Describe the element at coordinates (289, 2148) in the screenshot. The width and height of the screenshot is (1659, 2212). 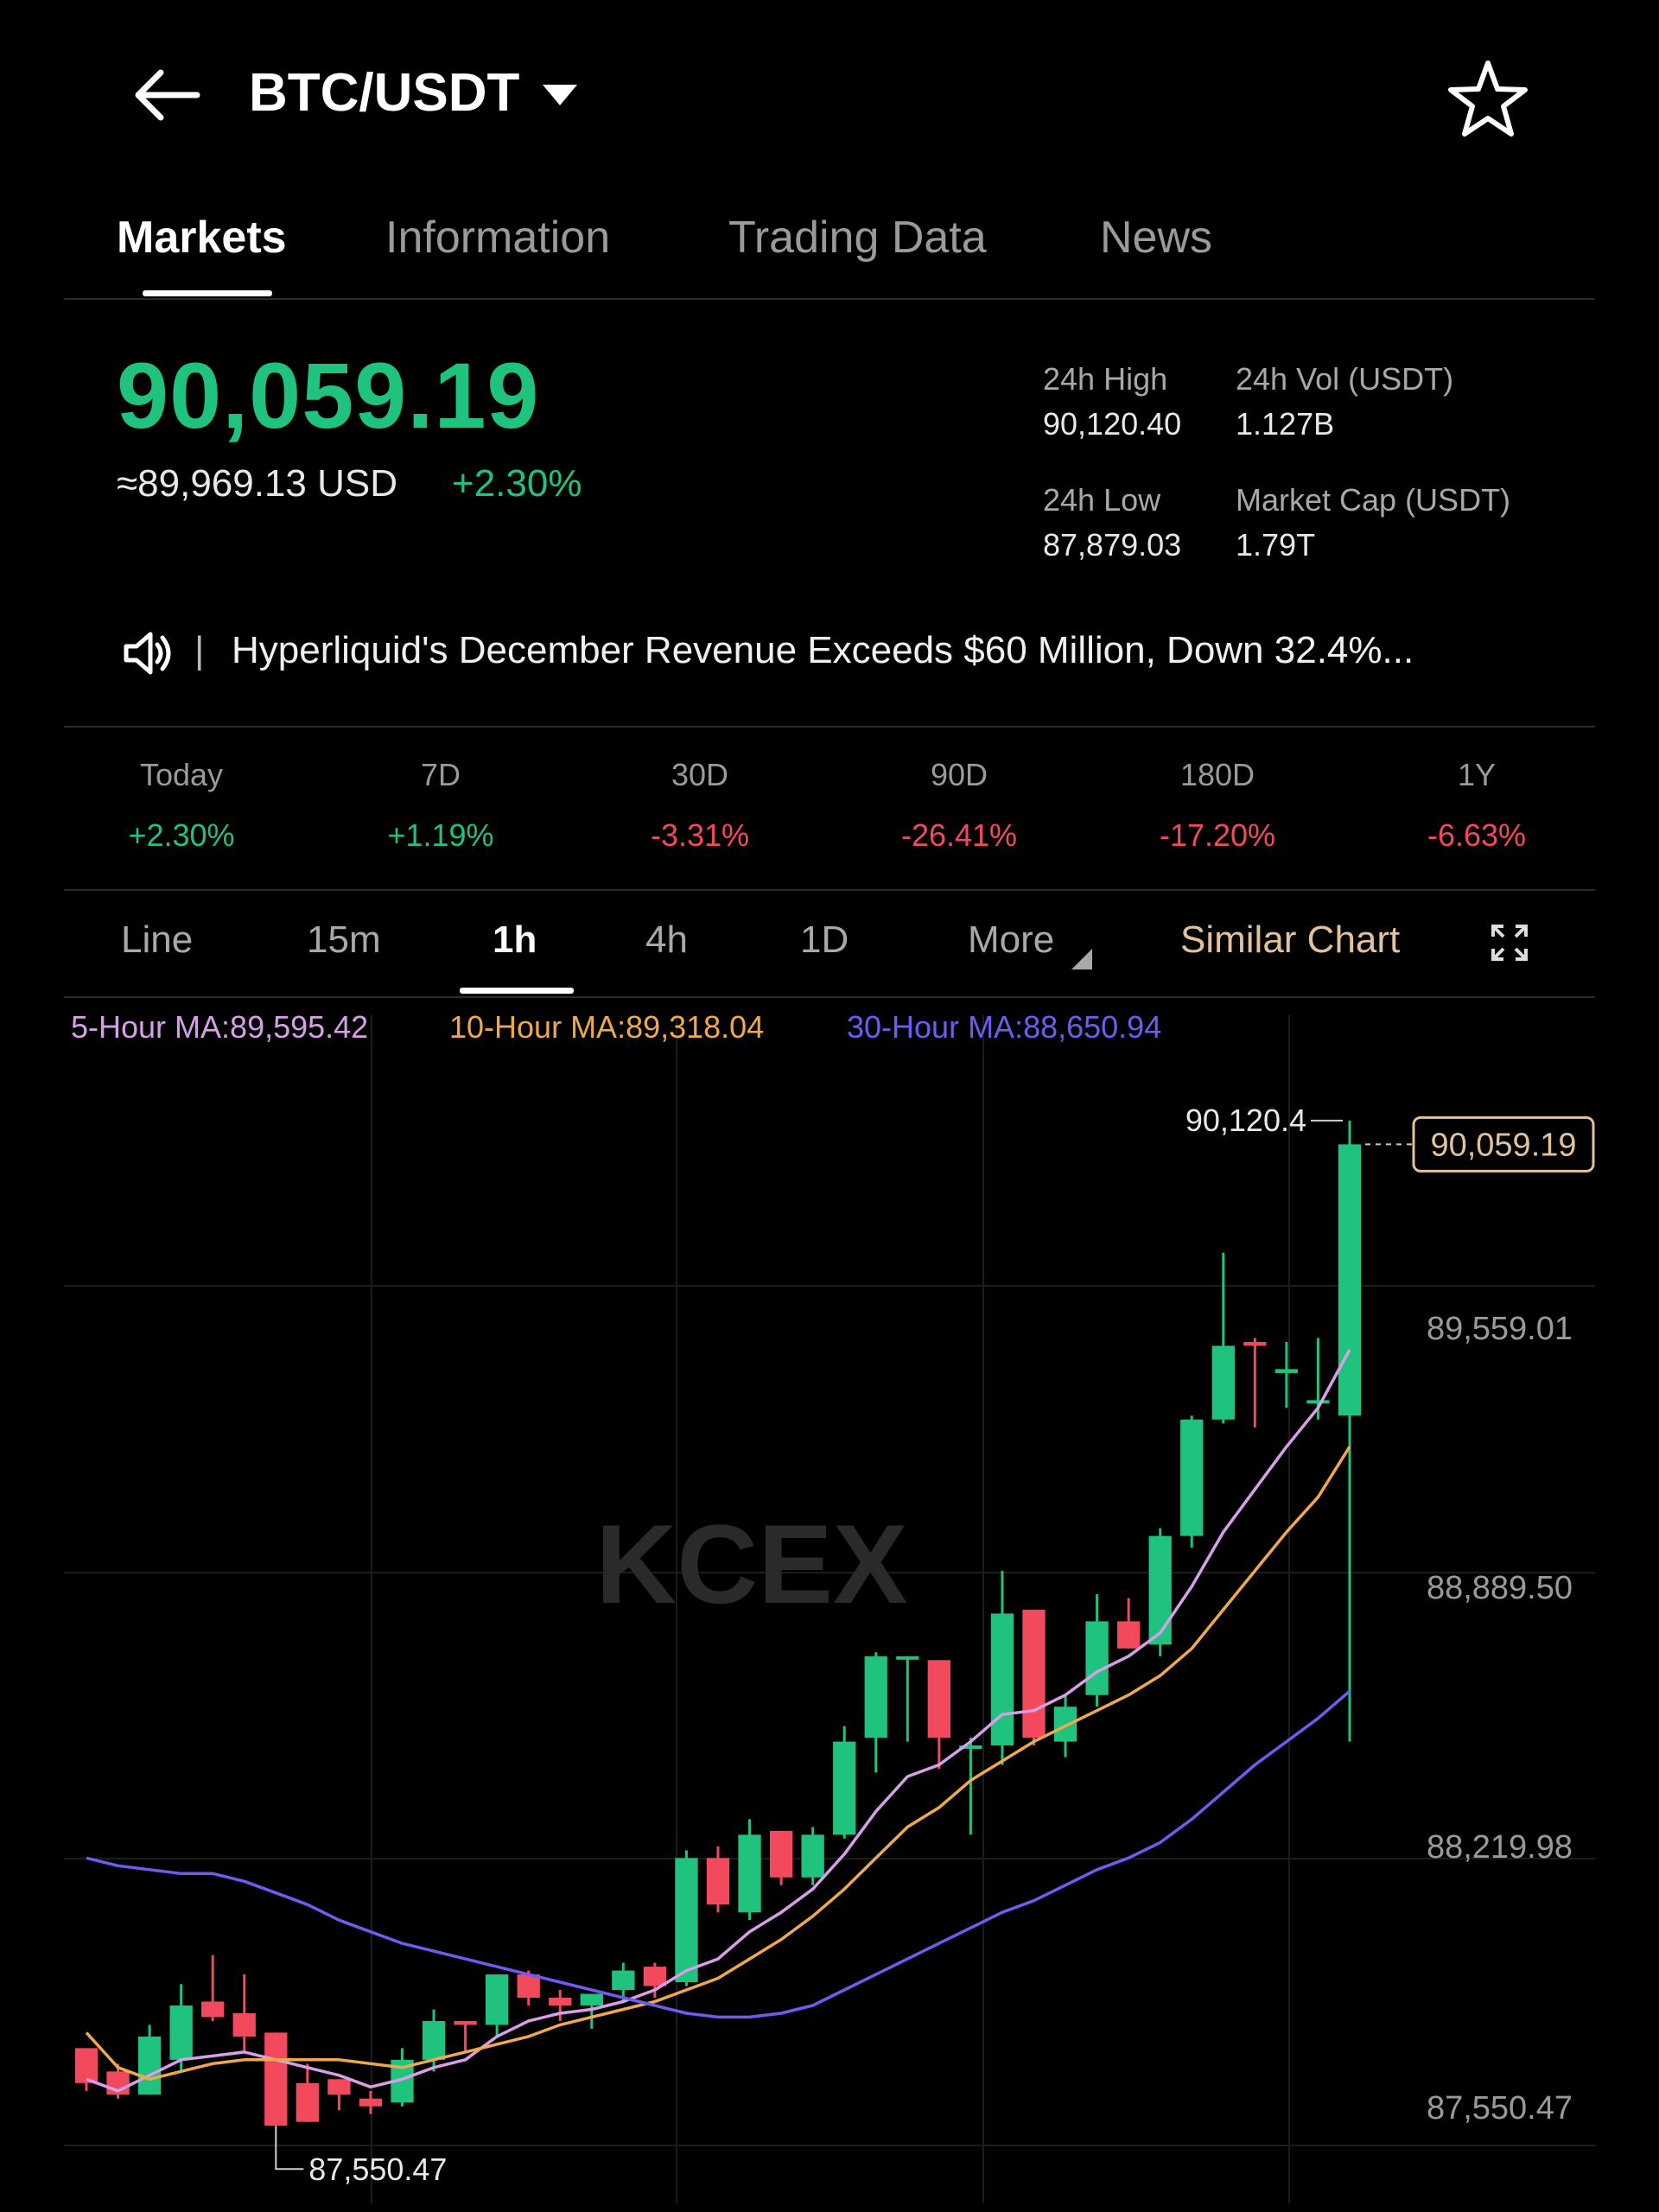
I see `low-marker-line` at that location.